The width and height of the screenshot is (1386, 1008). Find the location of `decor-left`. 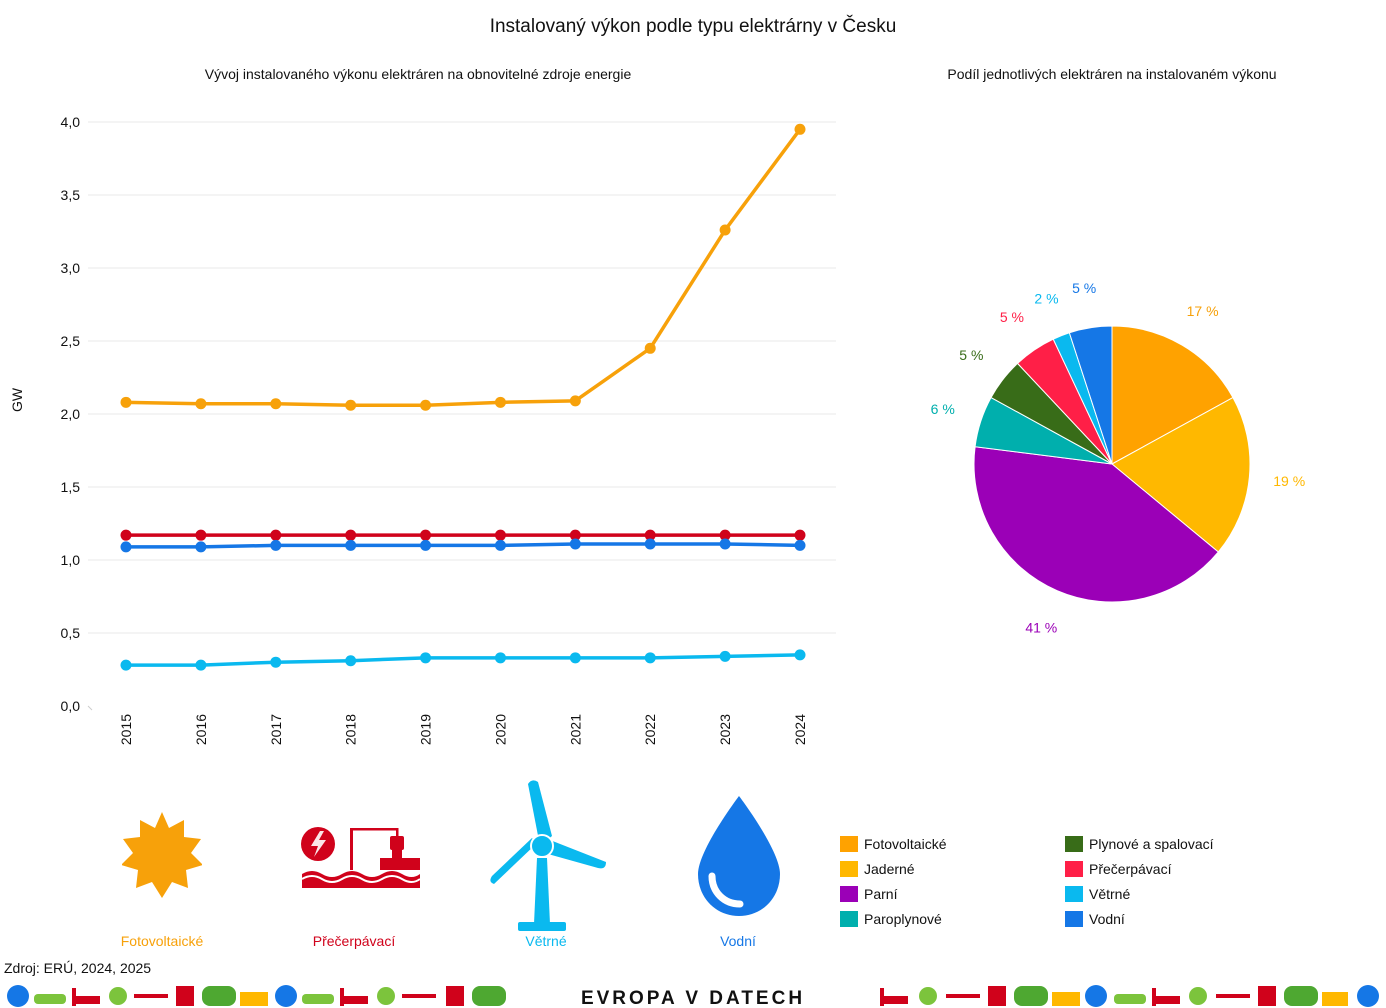

decor-left is located at coordinates (256, 996).